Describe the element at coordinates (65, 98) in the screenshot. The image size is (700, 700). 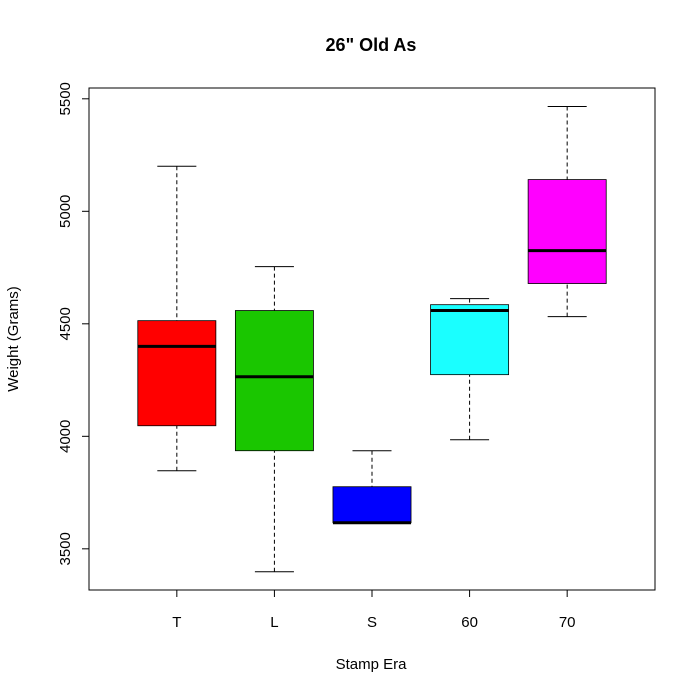
I see `y-tick-label: 5500` at that location.